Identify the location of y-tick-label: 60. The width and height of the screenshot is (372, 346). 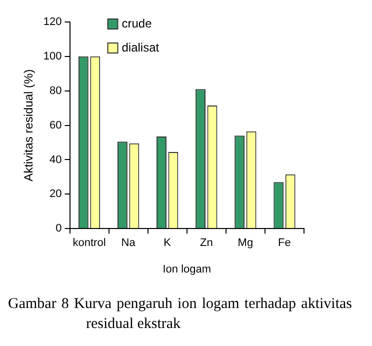
(56, 125).